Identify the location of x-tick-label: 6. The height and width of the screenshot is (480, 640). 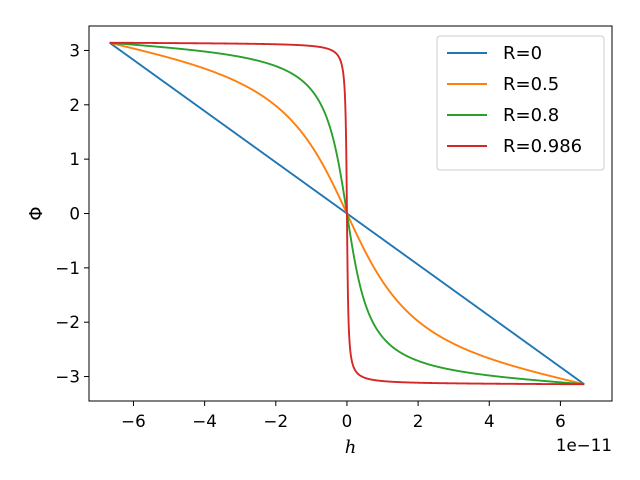
(560, 421).